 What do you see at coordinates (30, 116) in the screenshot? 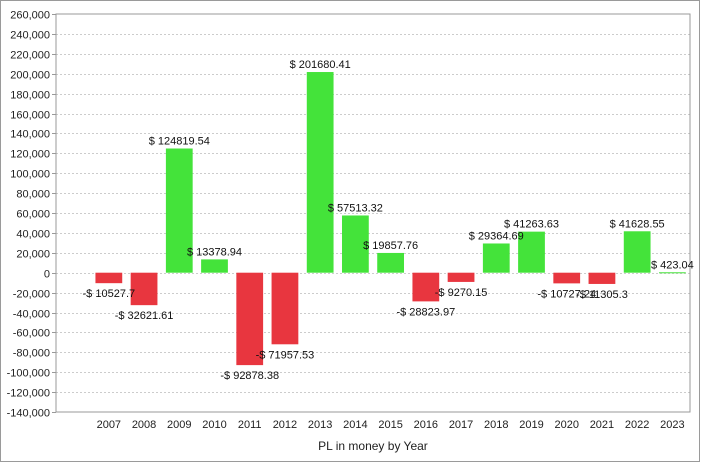
I see `y-tick-label: 160,000` at bounding box center [30, 116].